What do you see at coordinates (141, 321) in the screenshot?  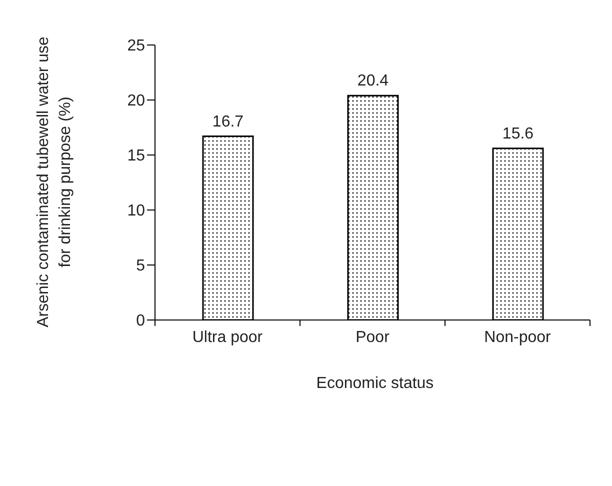 I see `y-tick-label: 0` at bounding box center [141, 321].